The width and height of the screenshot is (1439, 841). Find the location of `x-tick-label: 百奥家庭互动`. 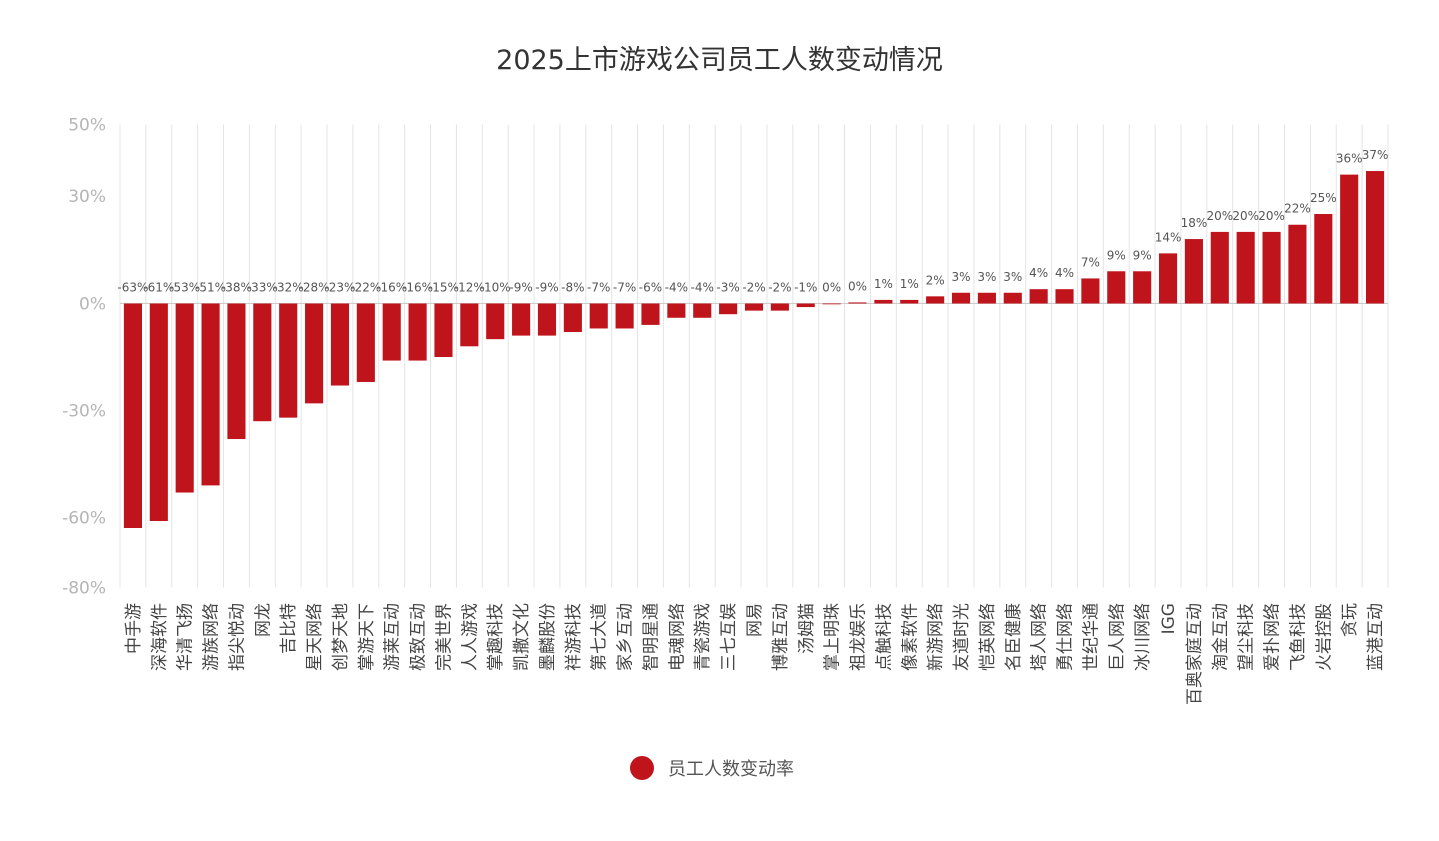

x-tick-label: 百奥家庭互动 is located at coordinates (1195, 654).